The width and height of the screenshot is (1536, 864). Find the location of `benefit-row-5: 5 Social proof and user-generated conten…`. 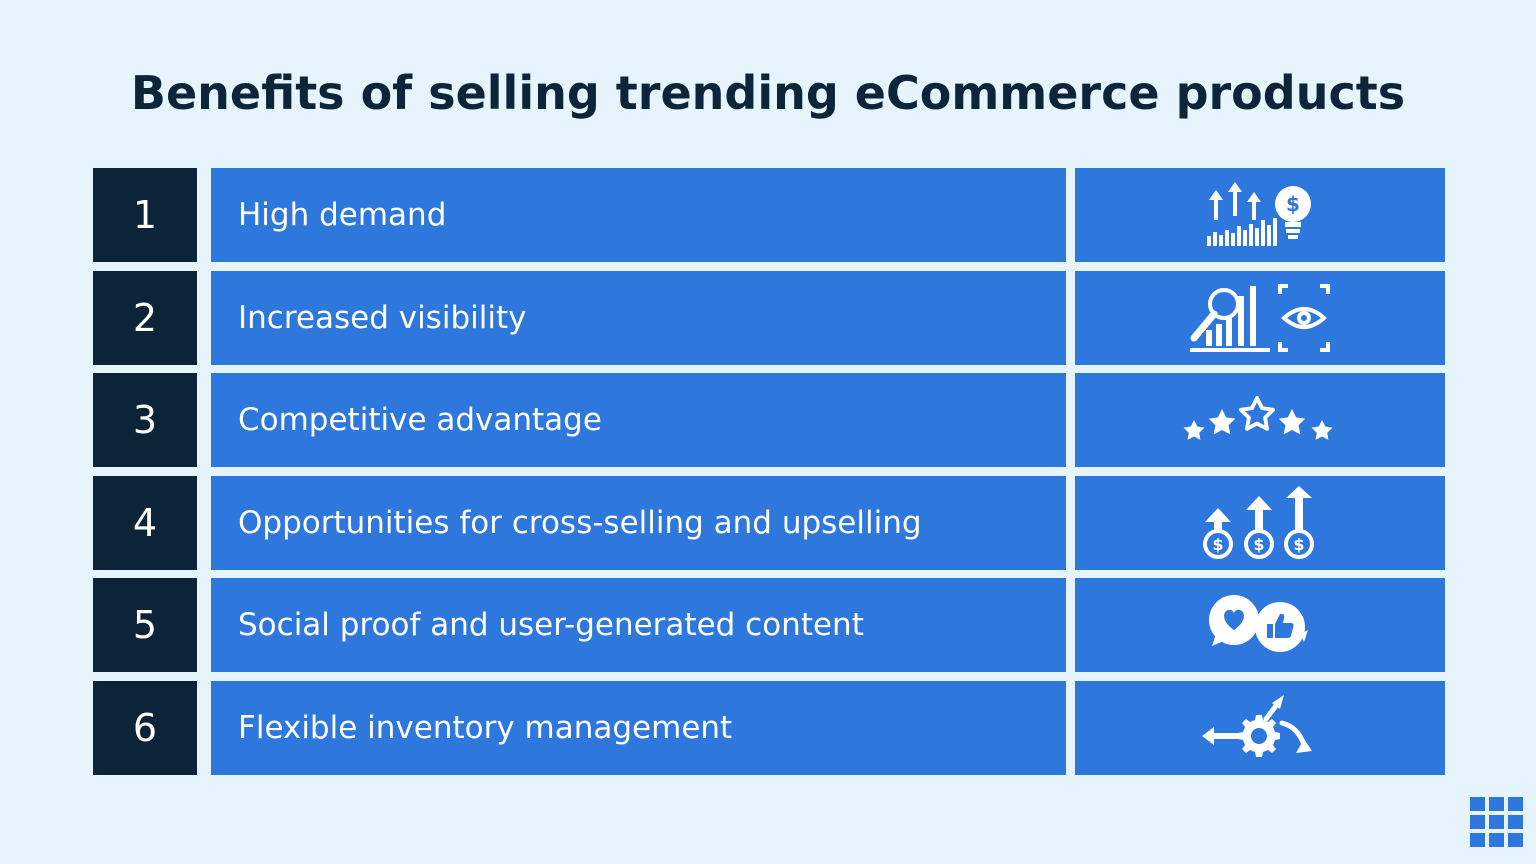

benefit-row-5: 5 Social proof and user-generated conten… is located at coordinates (769, 625).